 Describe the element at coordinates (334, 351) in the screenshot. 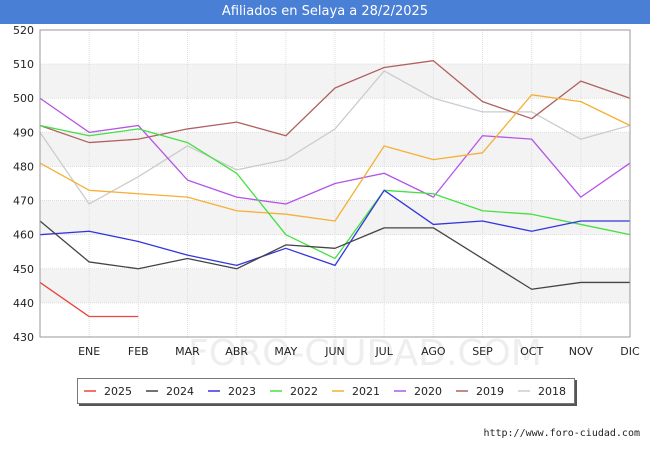

I see `x-tick-label: JUN` at that location.